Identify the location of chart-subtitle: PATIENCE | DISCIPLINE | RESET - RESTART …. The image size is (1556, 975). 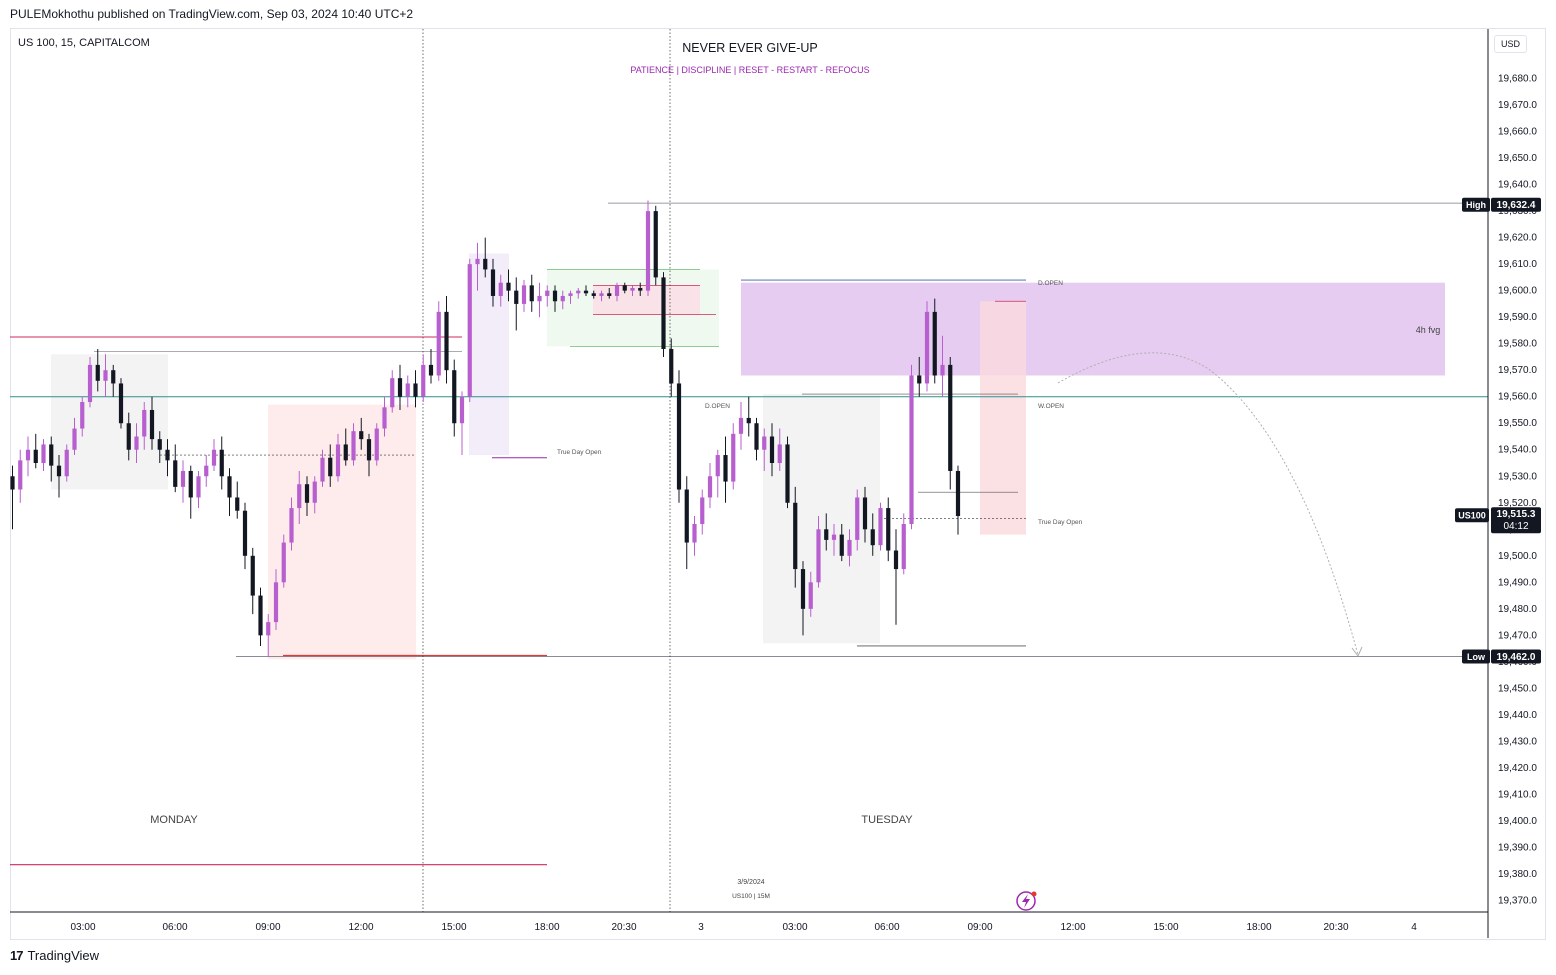
(749, 70).